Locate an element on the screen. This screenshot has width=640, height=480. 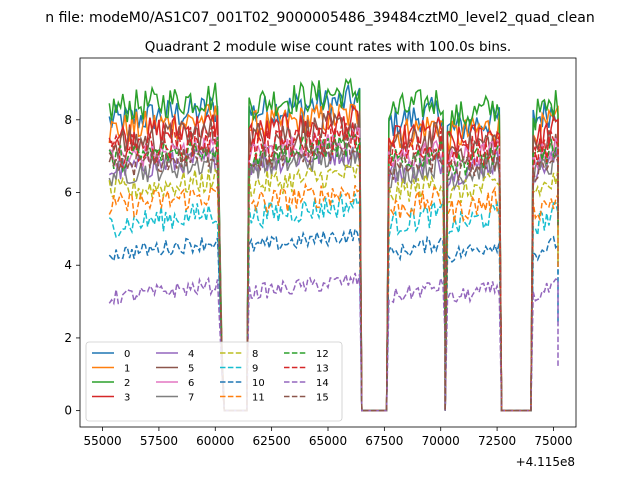
x-tick-label: 57500 is located at coordinates (159, 441).